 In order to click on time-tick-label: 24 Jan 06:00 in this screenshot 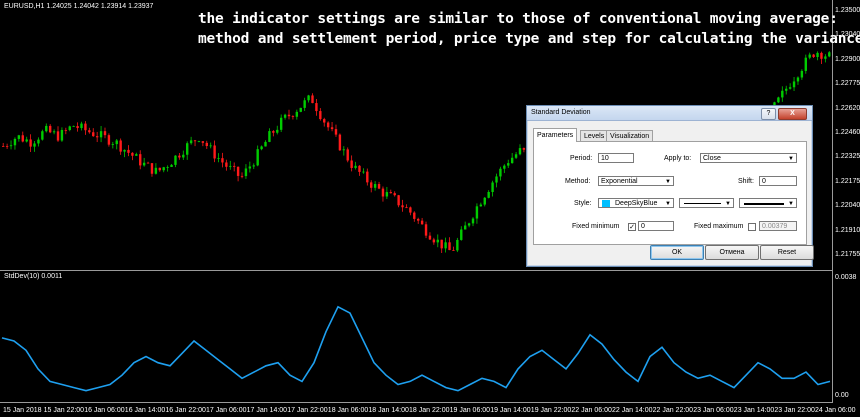, I will do `click(835, 410)`.